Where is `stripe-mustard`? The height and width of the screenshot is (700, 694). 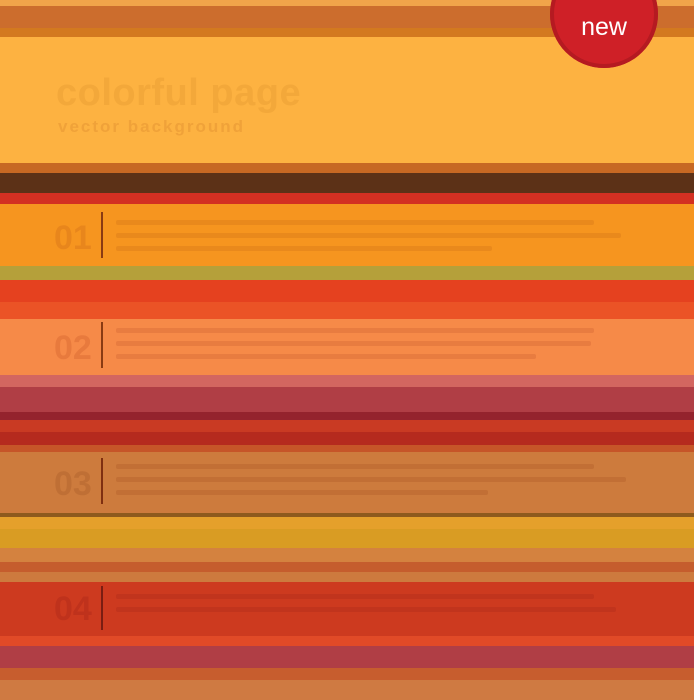
stripe-mustard is located at coordinates (347, 538).